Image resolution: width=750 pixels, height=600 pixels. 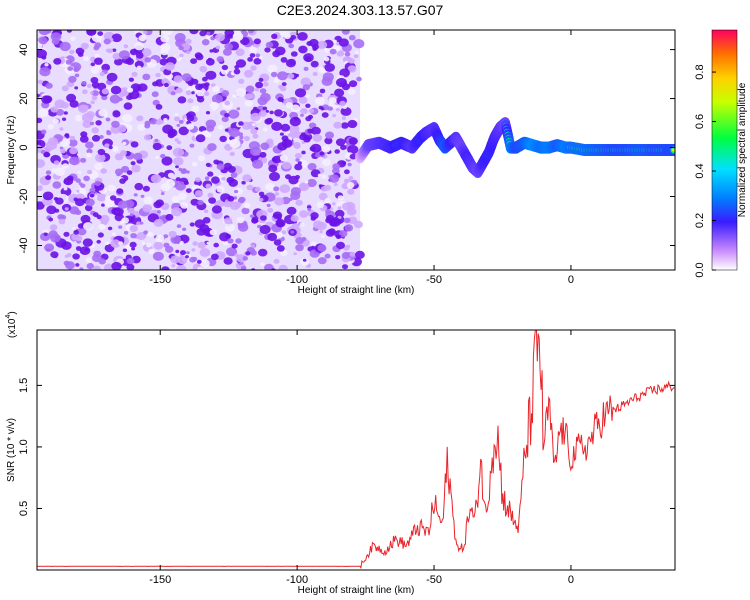 I want to click on y-tick-label: -20, so click(x=24, y=197).